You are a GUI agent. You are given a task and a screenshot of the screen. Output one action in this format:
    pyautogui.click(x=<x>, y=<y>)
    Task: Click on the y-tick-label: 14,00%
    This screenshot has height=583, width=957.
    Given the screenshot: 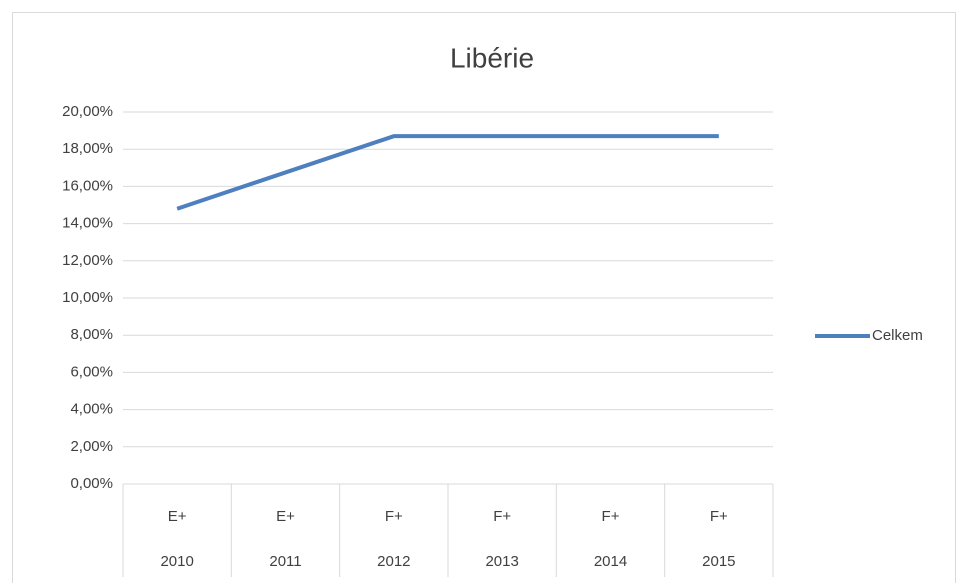 What is the action you would take?
    pyautogui.click(x=87, y=223)
    